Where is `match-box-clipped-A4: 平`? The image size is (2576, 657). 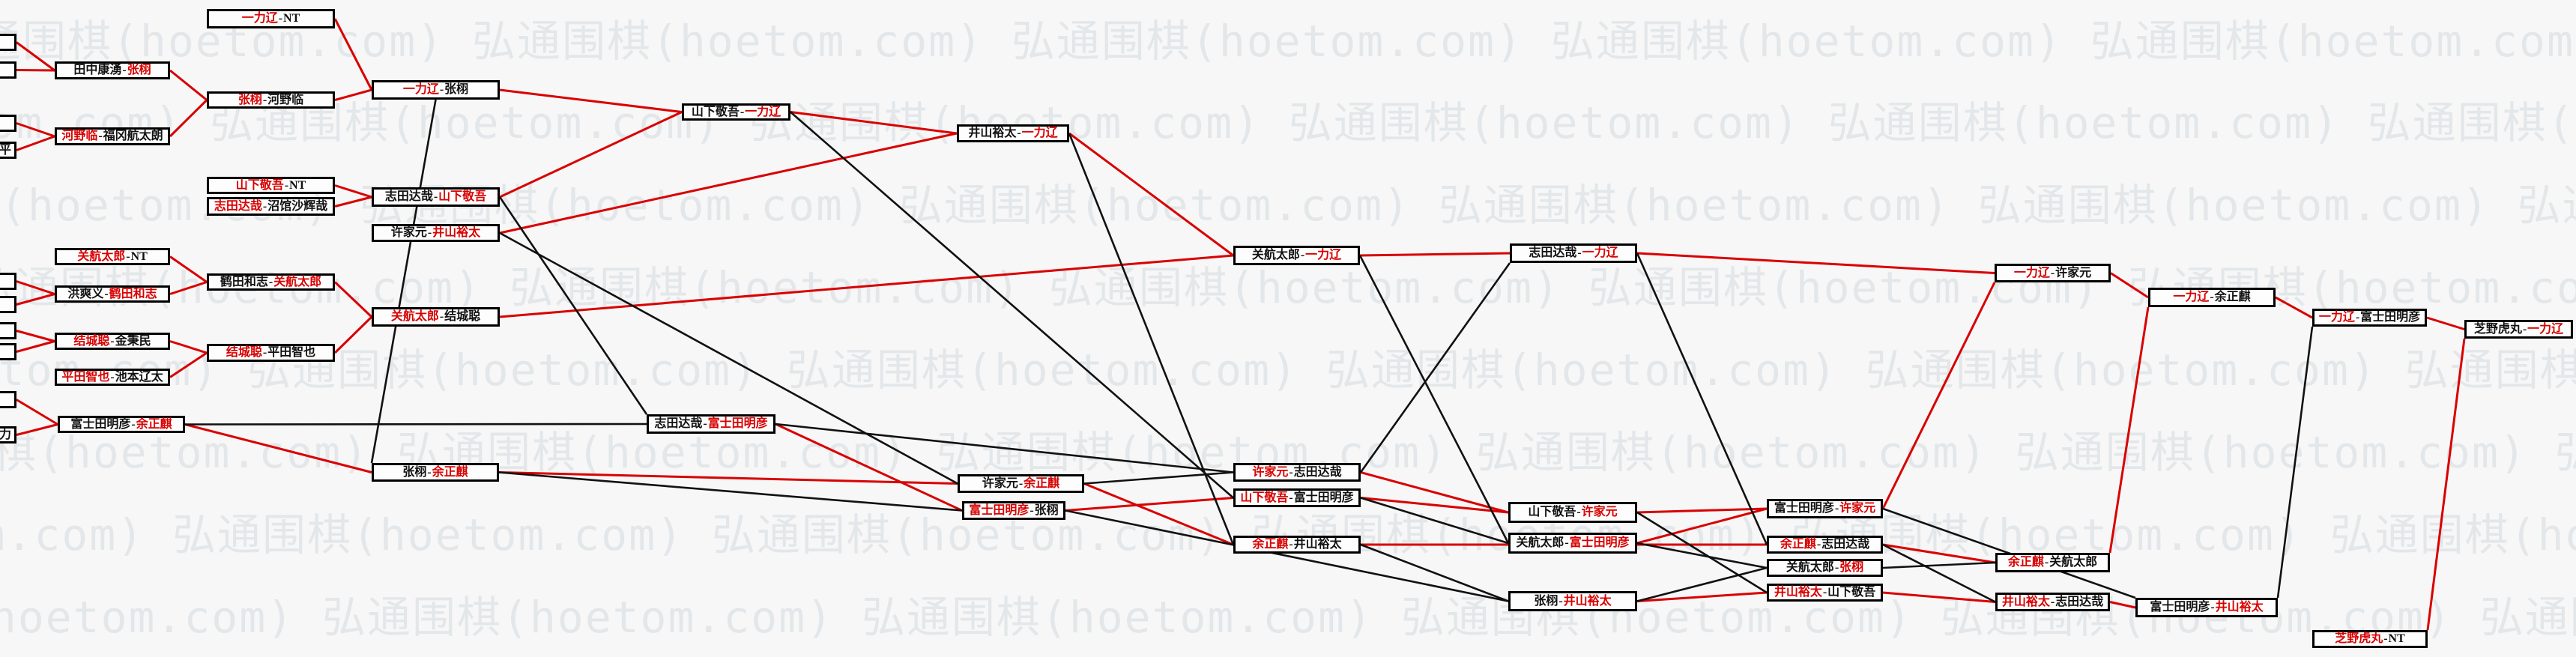 match-box-clipped-A4: 平 is located at coordinates (8, 151).